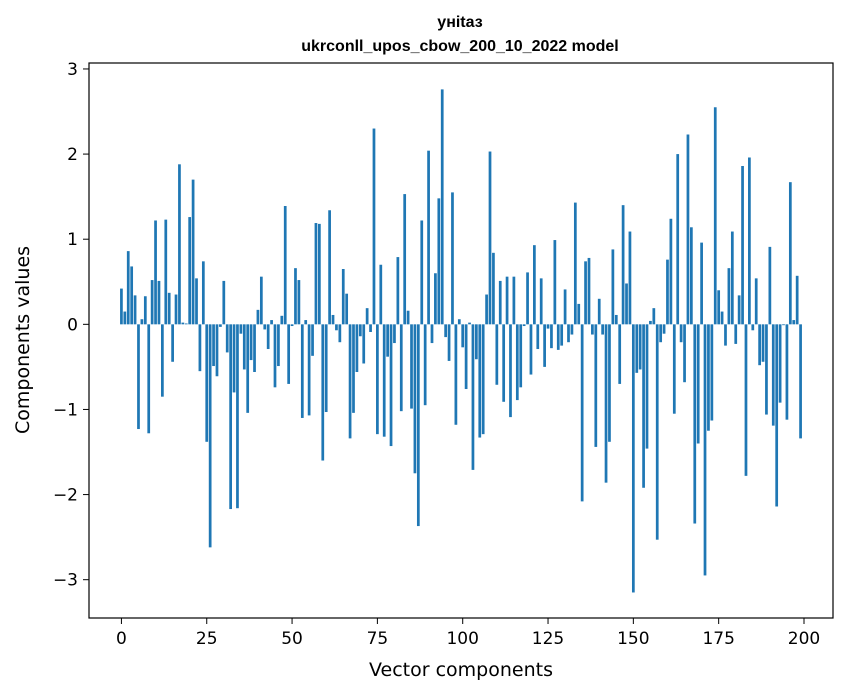 The height and width of the screenshot is (696, 847). I want to click on x-tick-label: 25, so click(207, 639).